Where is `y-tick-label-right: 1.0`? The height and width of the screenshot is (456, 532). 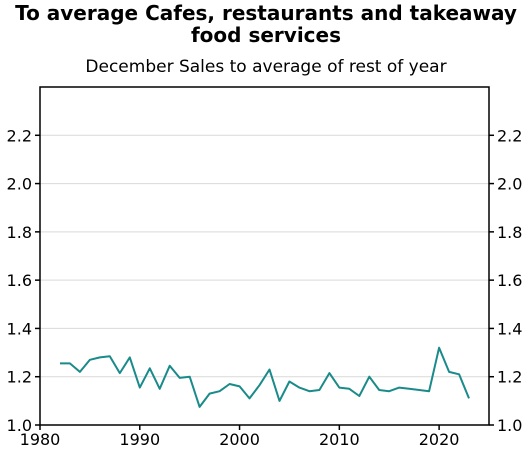
y-tick-label-right: 1.0 is located at coordinates (509, 425).